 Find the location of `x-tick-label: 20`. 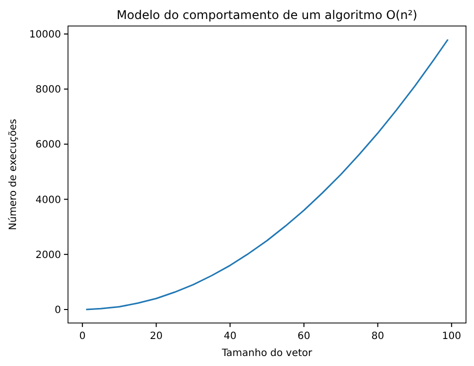

x-tick-label: 20 is located at coordinates (156, 336).